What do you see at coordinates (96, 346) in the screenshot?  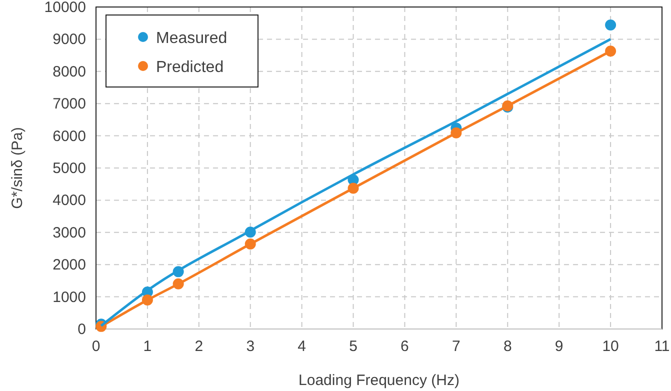 I see `x-tick-label: 0` at bounding box center [96, 346].